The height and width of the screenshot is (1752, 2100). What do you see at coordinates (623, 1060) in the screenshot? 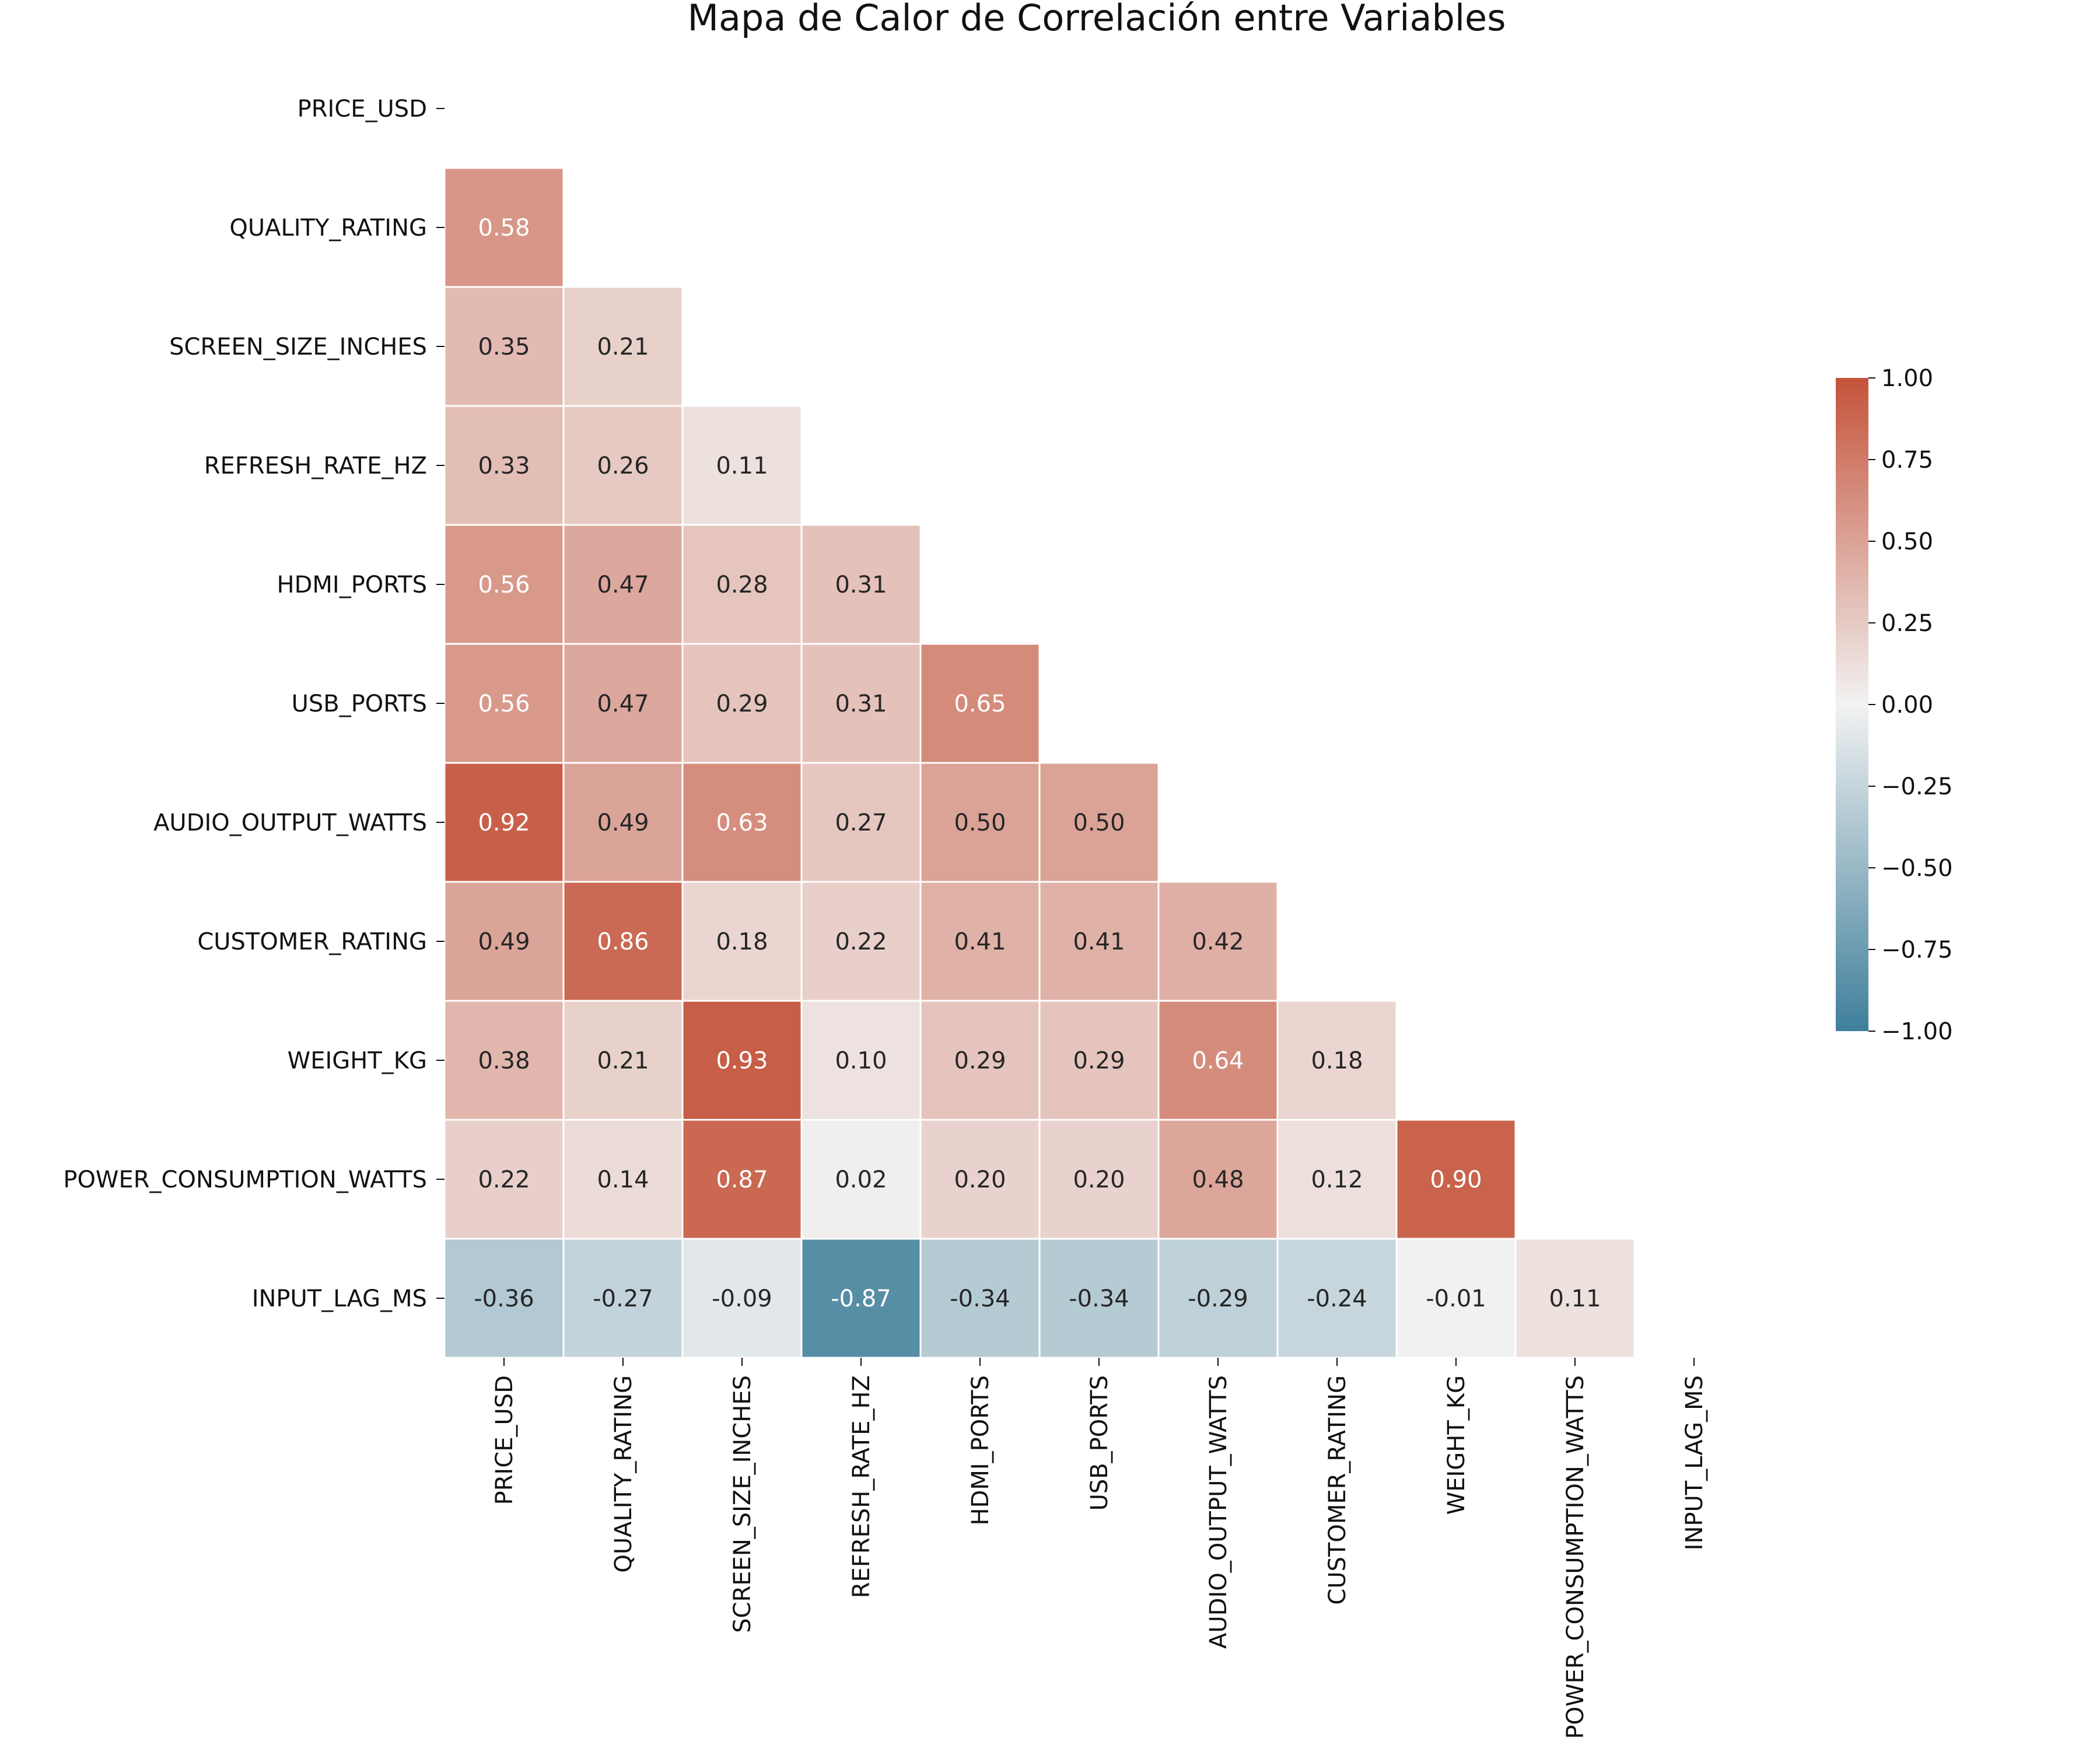
I see `heatmap-cell-value: 0.21` at bounding box center [623, 1060].